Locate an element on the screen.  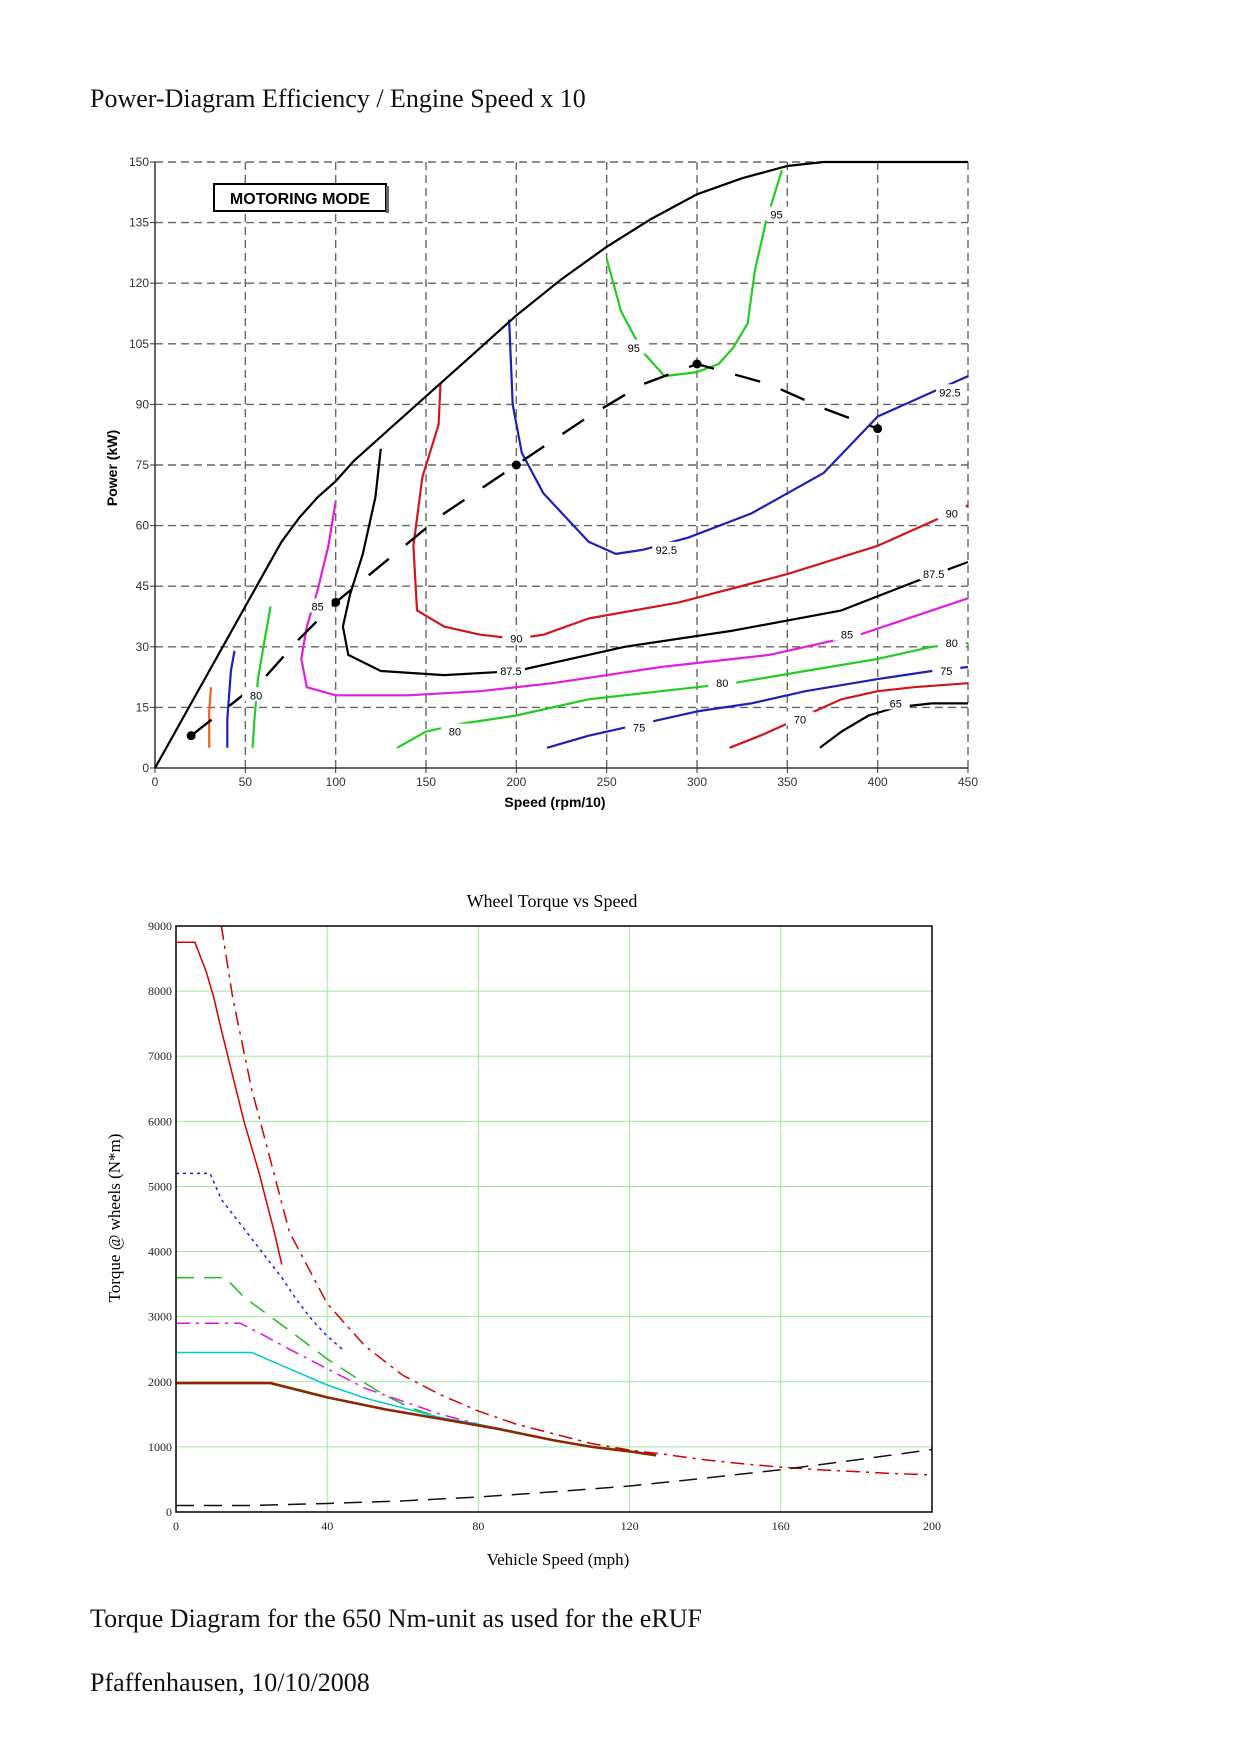
chart1-y-tick-label: 30 is located at coordinates (143, 647).